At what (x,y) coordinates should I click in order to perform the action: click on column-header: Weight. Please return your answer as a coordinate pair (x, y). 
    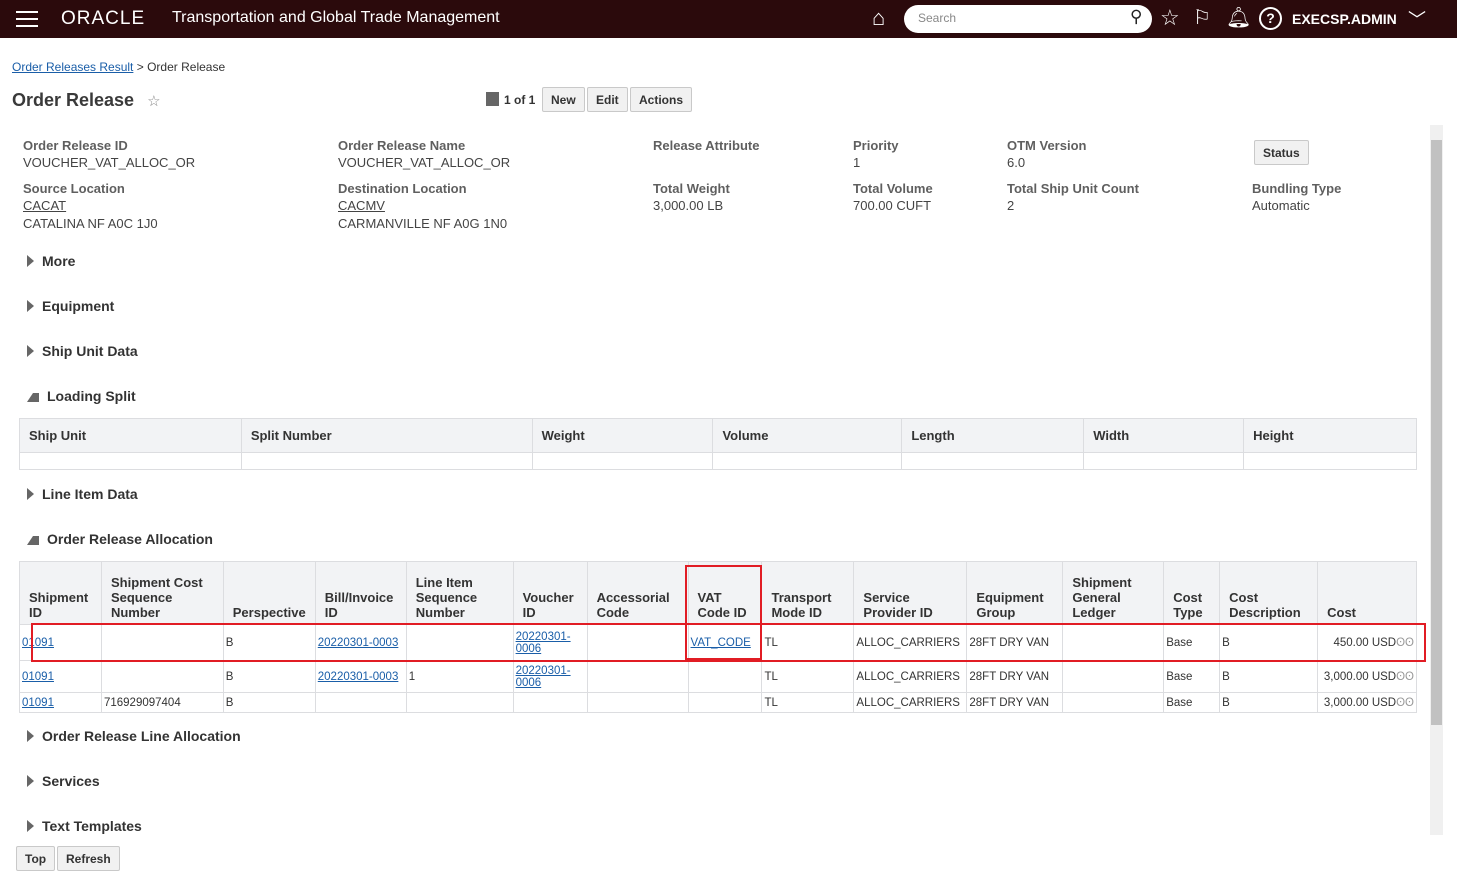
    Looking at the image, I should click on (622, 435).